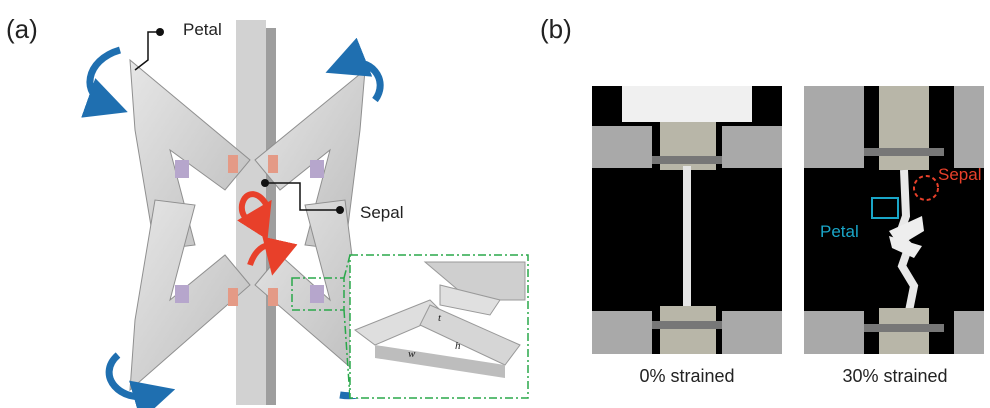  I want to click on petal-marker-box, so click(885, 208).